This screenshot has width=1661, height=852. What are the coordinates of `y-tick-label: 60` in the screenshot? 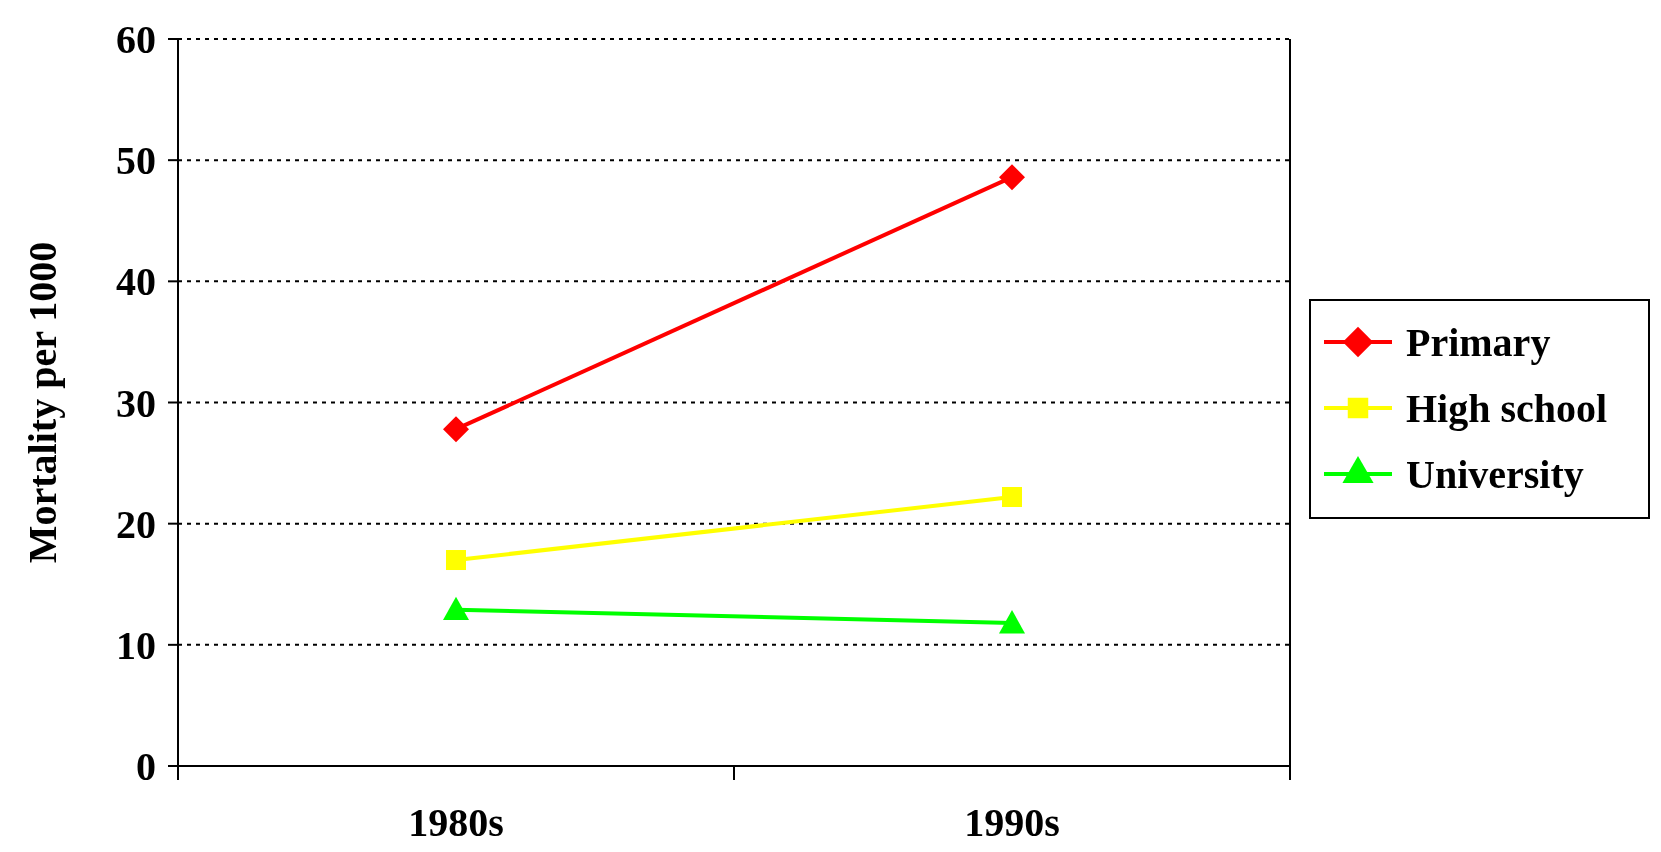 It's located at (136, 39).